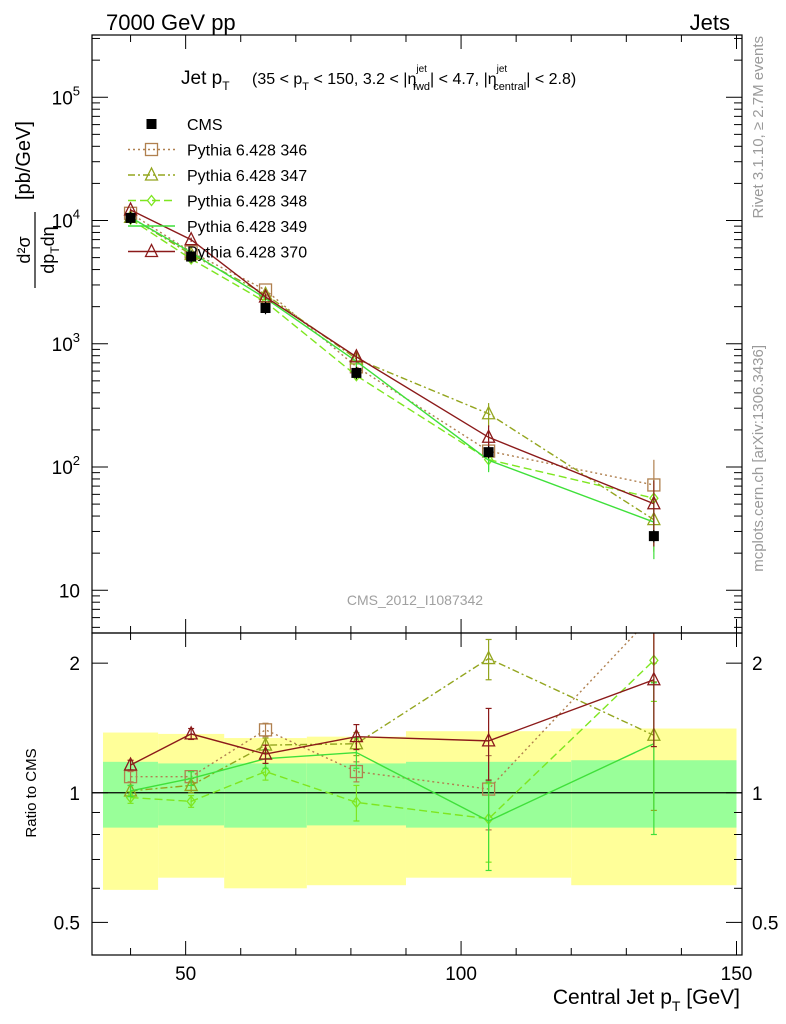 The height and width of the screenshot is (1024, 786). Describe the element at coordinates (37, 204) in the screenshot. I see `y-axis-label: [pb/GeV] d²σ dpTdη` at that location.